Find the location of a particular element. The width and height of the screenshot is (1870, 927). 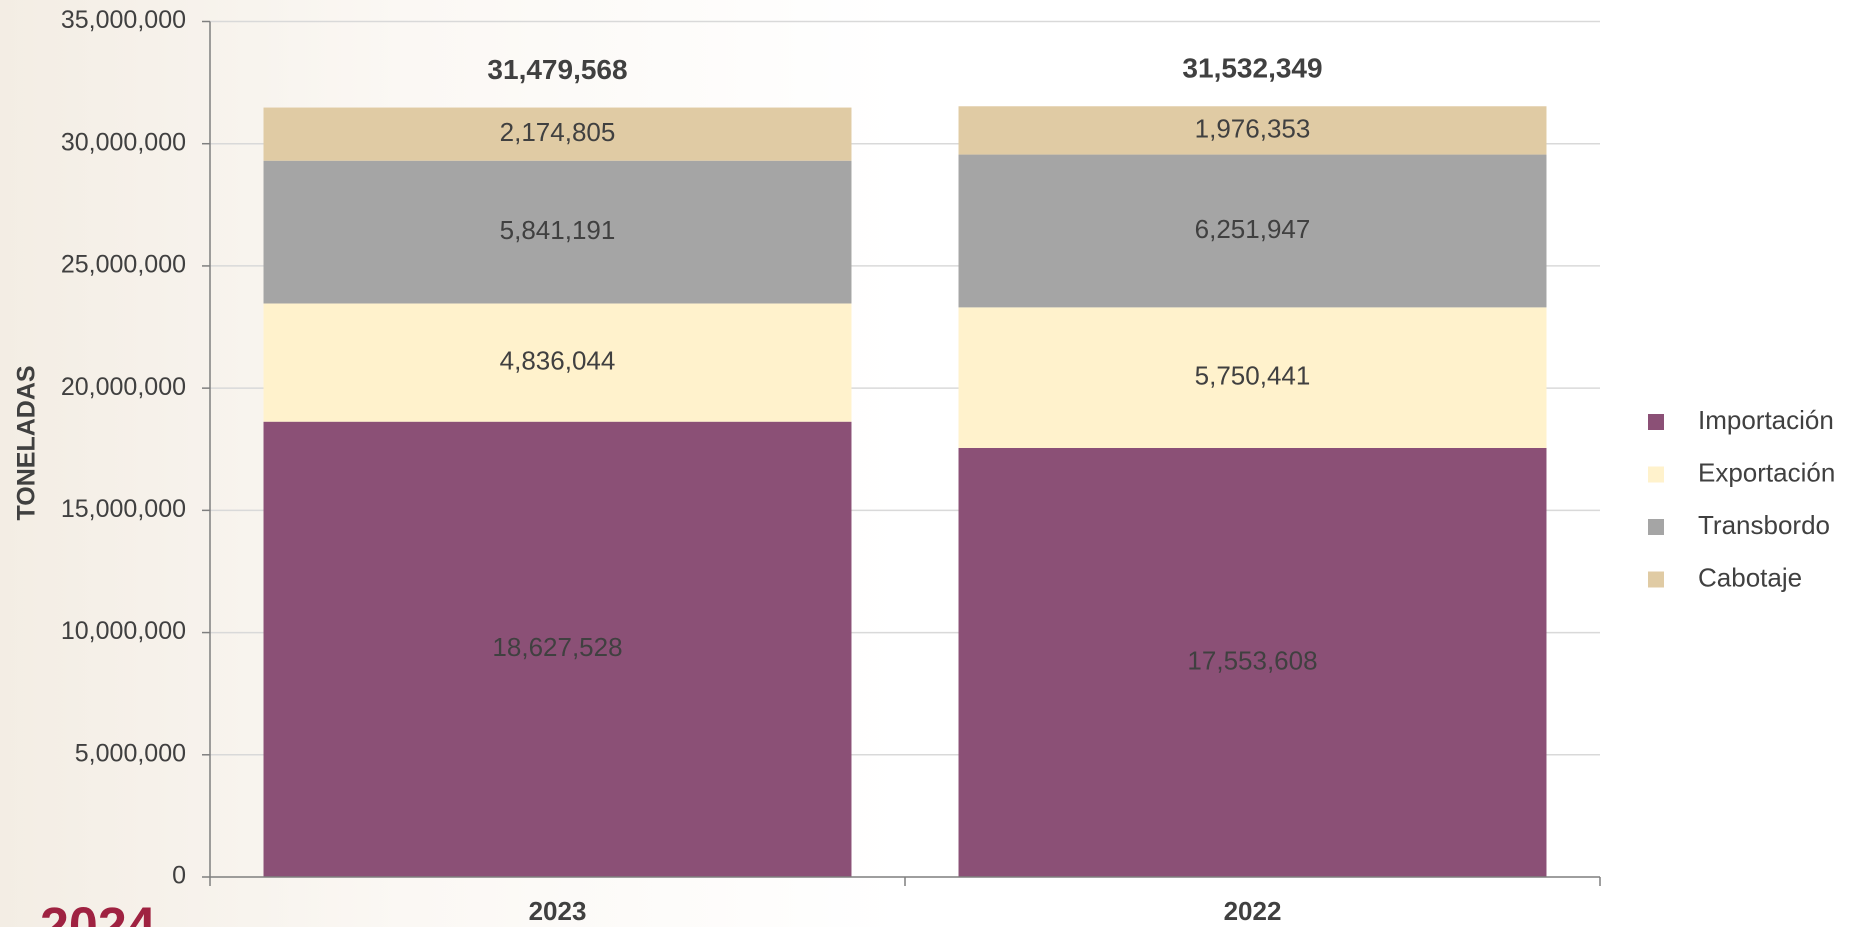

y-tick-label: 25,000,000 is located at coordinates (123, 265).